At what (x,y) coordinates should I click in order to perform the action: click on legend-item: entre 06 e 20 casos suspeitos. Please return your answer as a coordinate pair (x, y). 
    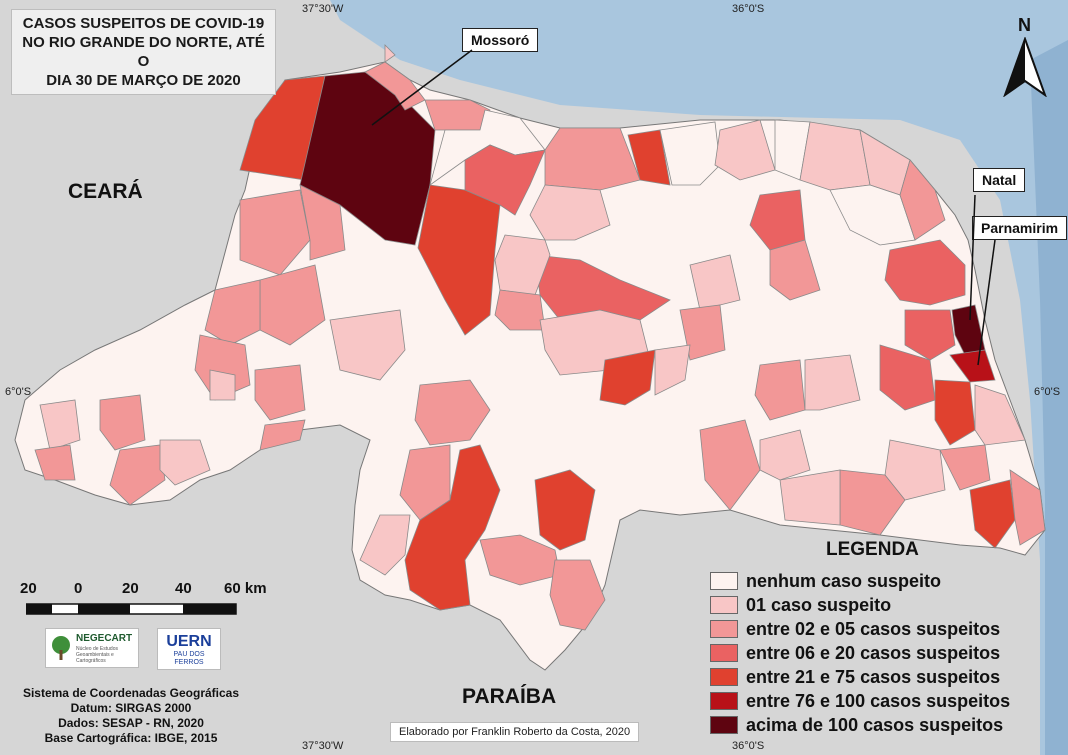
    Looking at the image, I should click on (855, 653).